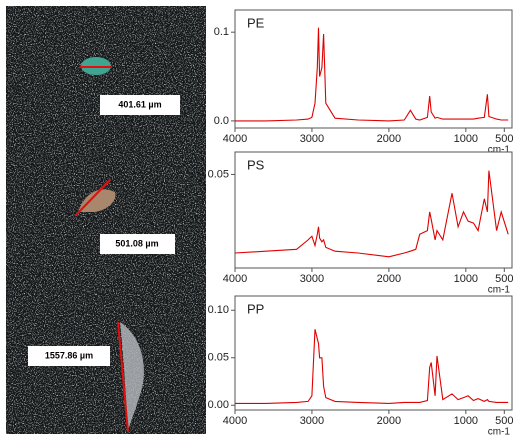 The height and width of the screenshot is (435, 520). What do you see at coordinates (69, 355) in the screenshot?
I see `size-label: 1557.86 µm` at bounding box center [69, 355].